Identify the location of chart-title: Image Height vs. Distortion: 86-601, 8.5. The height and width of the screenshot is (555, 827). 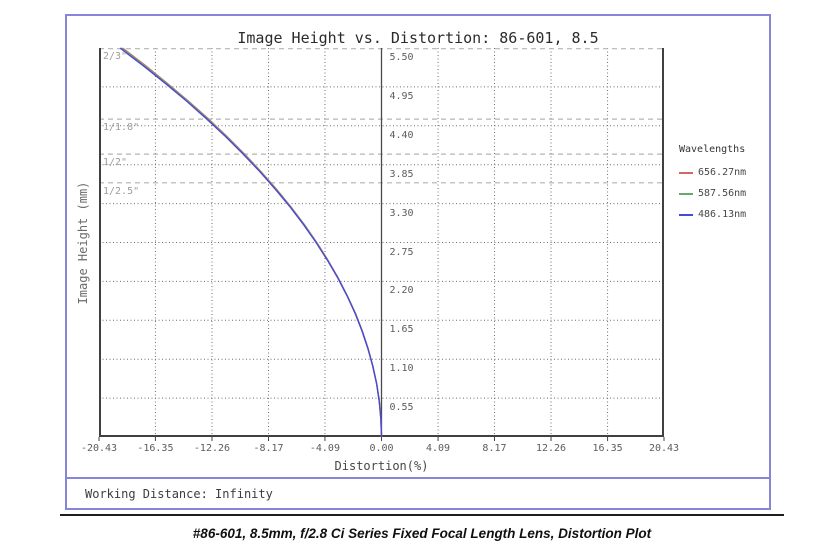
(418, 38).